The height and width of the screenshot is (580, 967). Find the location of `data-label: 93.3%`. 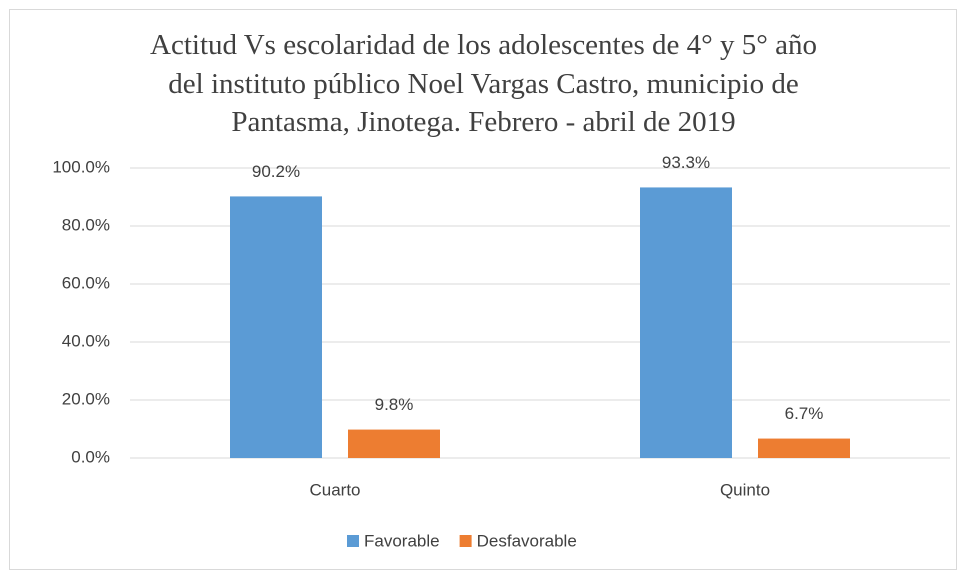

data-label: 93.3% is located at coordinates (686, 162).